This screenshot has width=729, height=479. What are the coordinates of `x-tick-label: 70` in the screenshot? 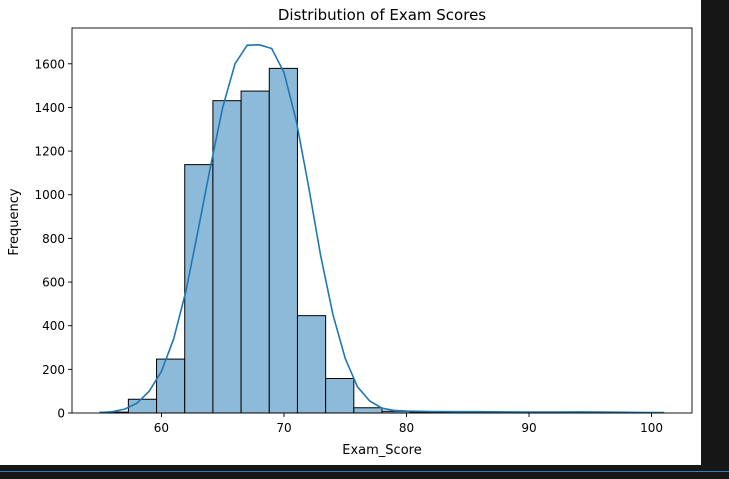 It's located at (283, 428).